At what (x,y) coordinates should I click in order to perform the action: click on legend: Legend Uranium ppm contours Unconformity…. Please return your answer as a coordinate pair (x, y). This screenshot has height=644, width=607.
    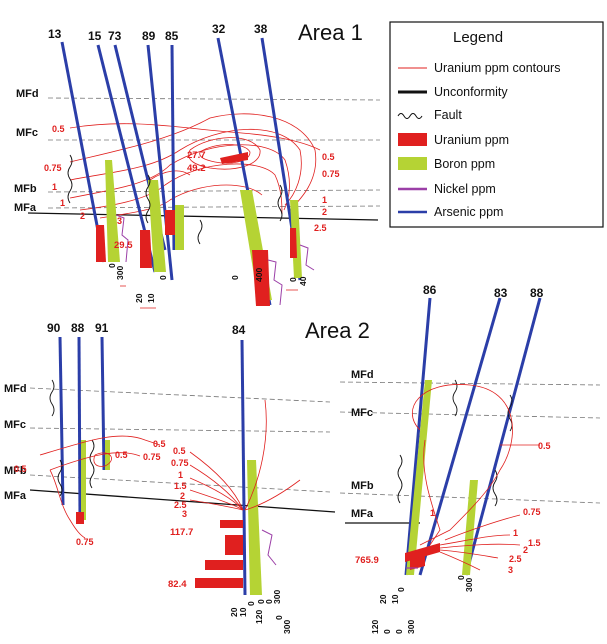
    Looking at the image, I should click on (496, 124).